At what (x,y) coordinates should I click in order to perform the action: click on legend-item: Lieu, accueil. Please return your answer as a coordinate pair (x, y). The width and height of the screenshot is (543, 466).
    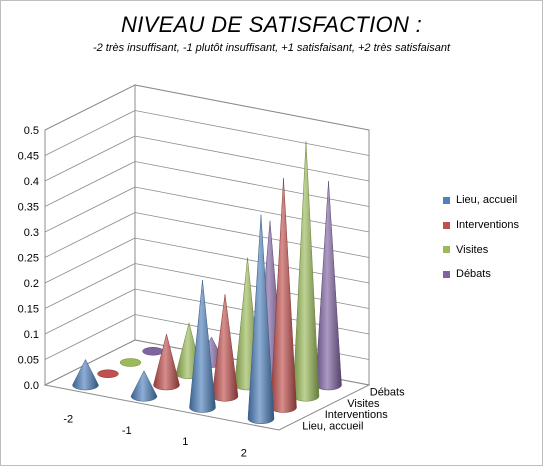
    Looking at the image, I should click on (493, 200).